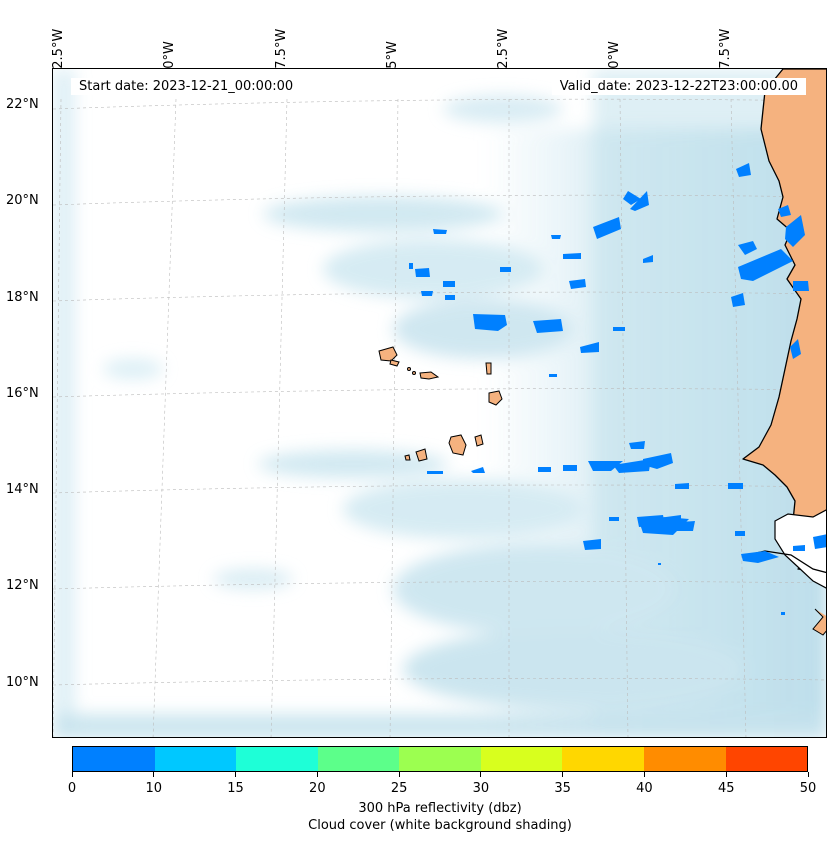 This screenshot has height=843, width=837. I want to click on start-date-box: Start date: 2023-12-21_00:00:00, so click(186, 86).